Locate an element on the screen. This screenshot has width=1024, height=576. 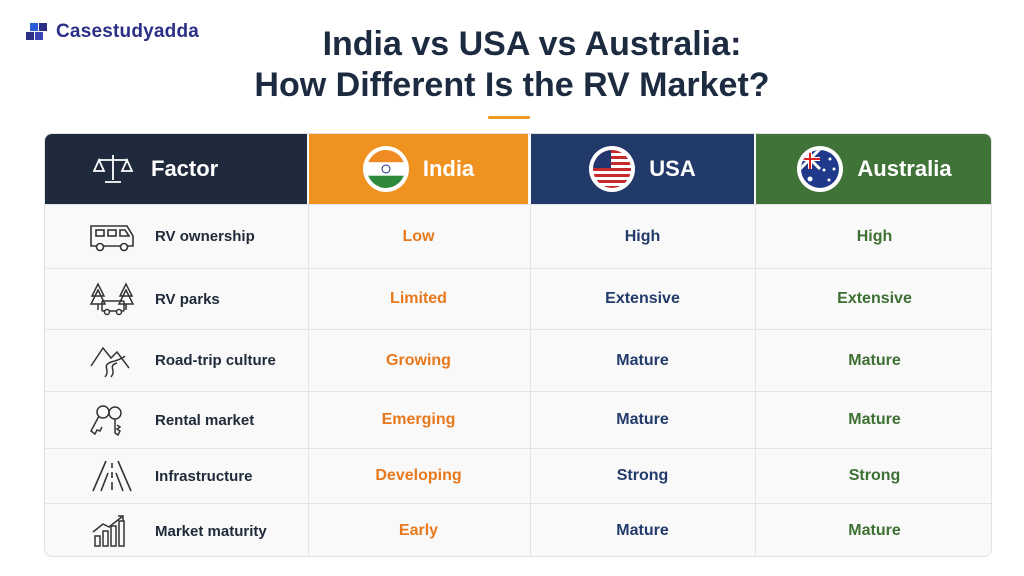
title-underline is located at coordinates (509, 117).